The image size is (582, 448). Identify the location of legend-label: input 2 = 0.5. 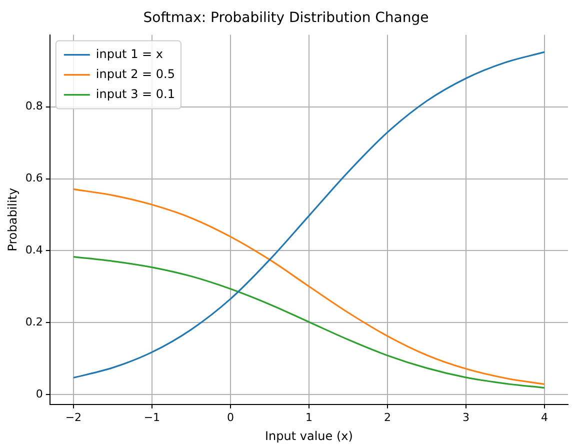
(135, 73).